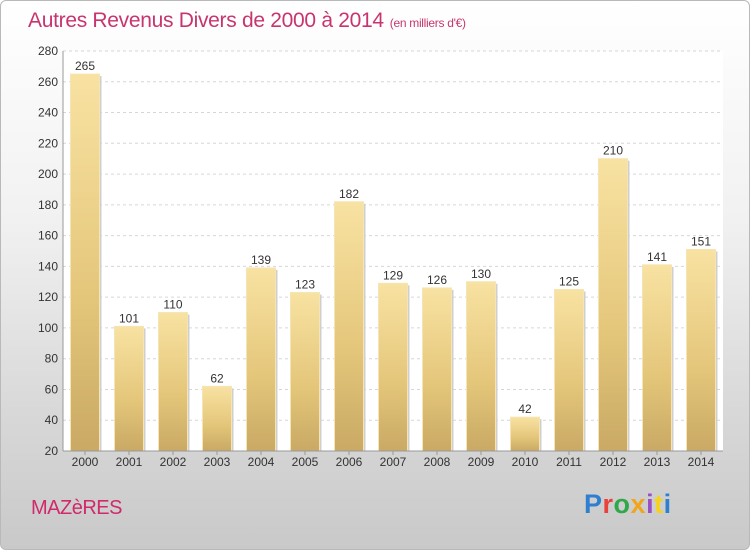 The image size is (750, 550). I want to click on brand-logo-letter: o, so click(622, 504).